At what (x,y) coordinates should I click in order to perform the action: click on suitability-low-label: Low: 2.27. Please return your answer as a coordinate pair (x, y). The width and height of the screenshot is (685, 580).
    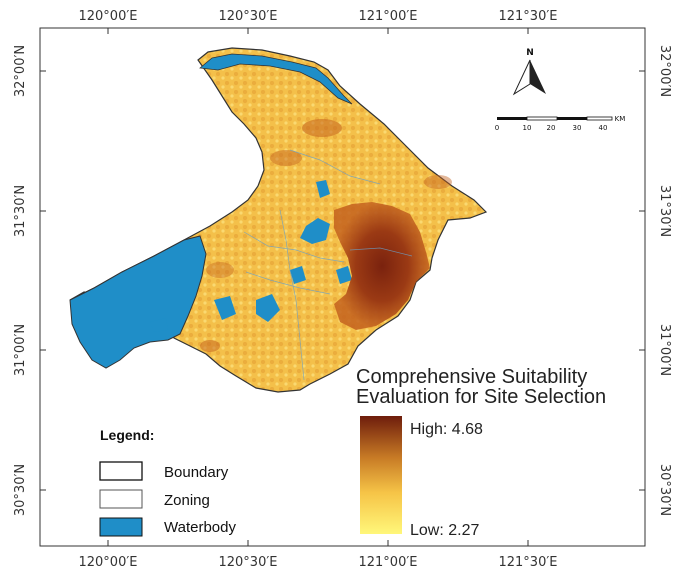
    Looking at the image, I should click on (444, 530).